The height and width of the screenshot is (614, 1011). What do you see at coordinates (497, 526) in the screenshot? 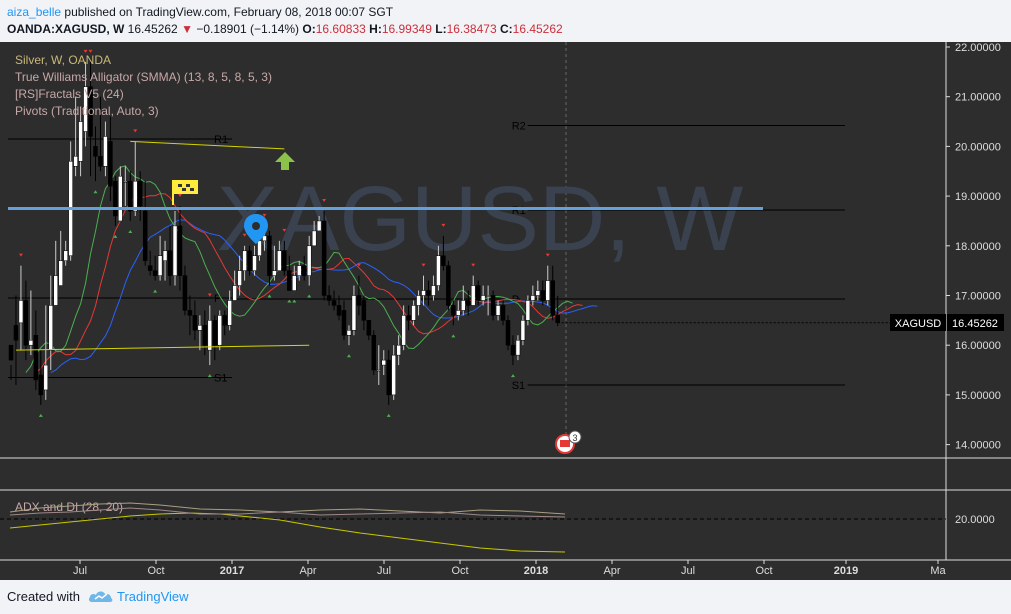
I see `adx-pane: ADX and DI (28, 20) 20.0000` at bounding box center [497, 526].